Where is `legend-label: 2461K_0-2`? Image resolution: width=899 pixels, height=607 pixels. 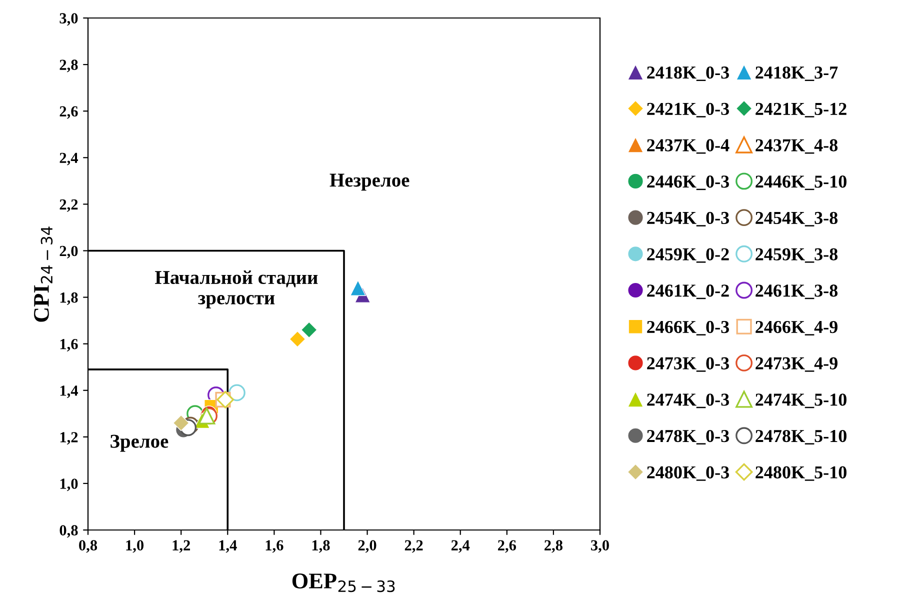 legend-label: 2461K_0-2 is located at coordinates (688, 292).